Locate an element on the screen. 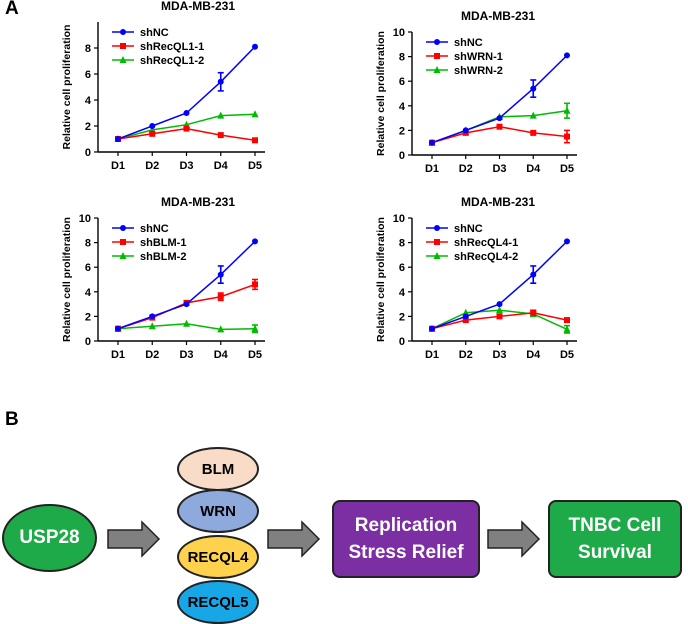  recql5-node: RECQL5 is located at coordinates (218, 602).